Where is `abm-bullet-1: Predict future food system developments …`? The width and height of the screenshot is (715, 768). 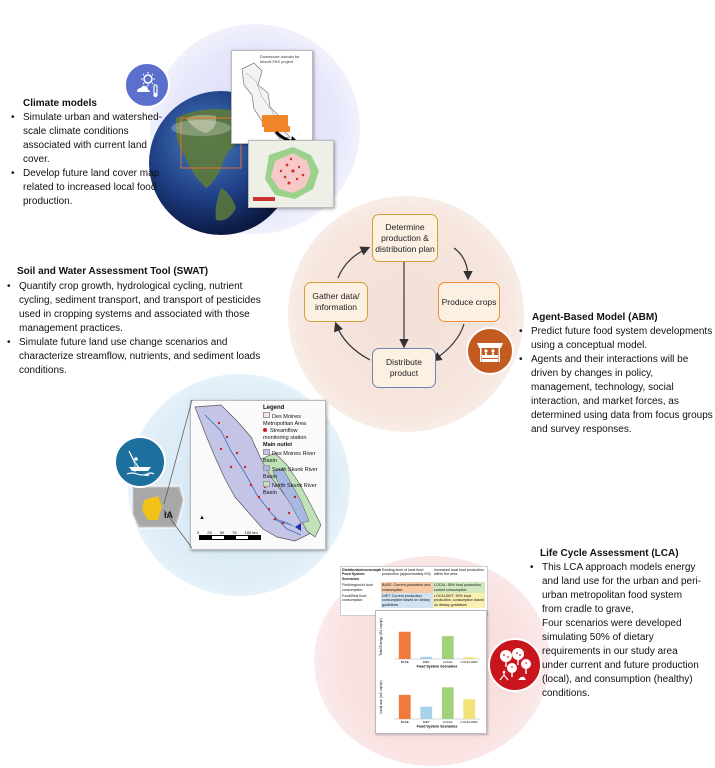 abm-bullet-1: Predict future food system developments … is located at coordinates (615, 339).